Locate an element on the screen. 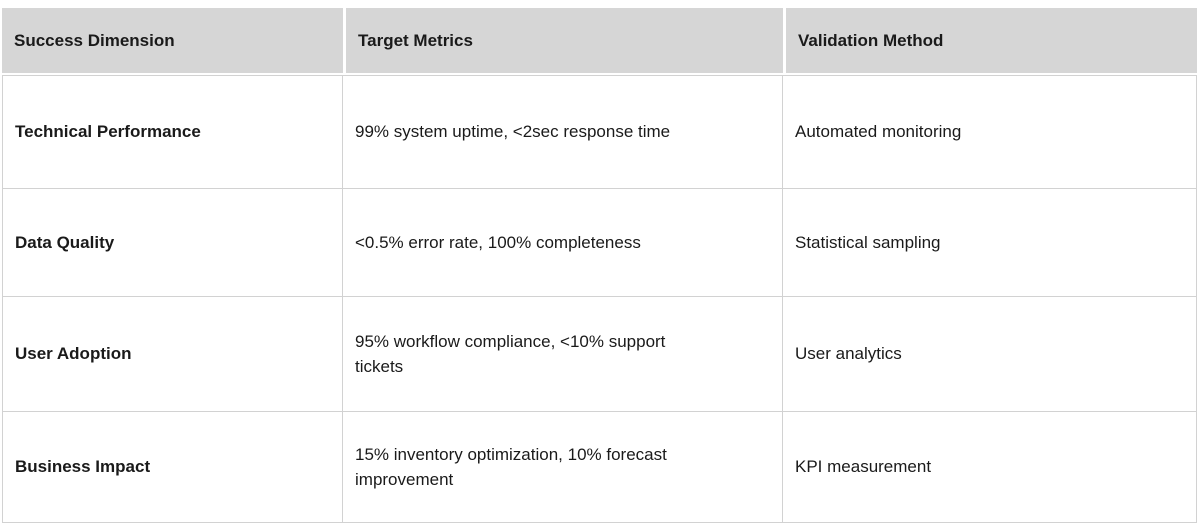  dimension-label: Technical Performance is located at coordinates (108, 132).